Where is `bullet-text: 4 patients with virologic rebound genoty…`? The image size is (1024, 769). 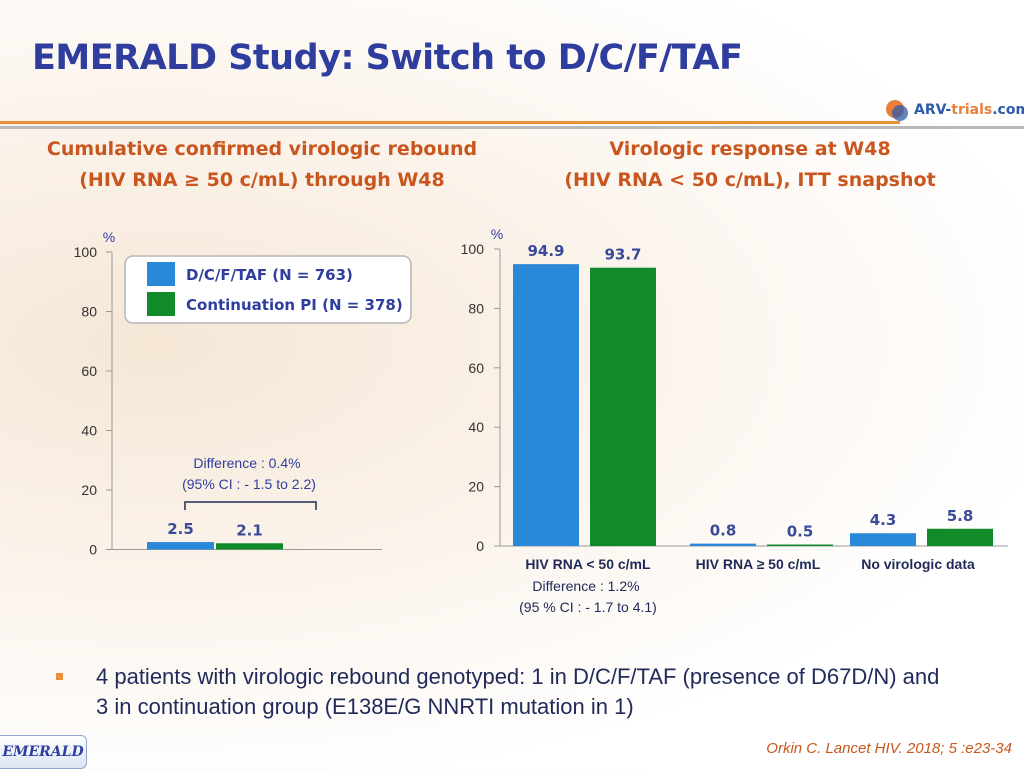
bullet-text: 4 patients with virologic rebound genoty… is located at coordinates (518, 691).